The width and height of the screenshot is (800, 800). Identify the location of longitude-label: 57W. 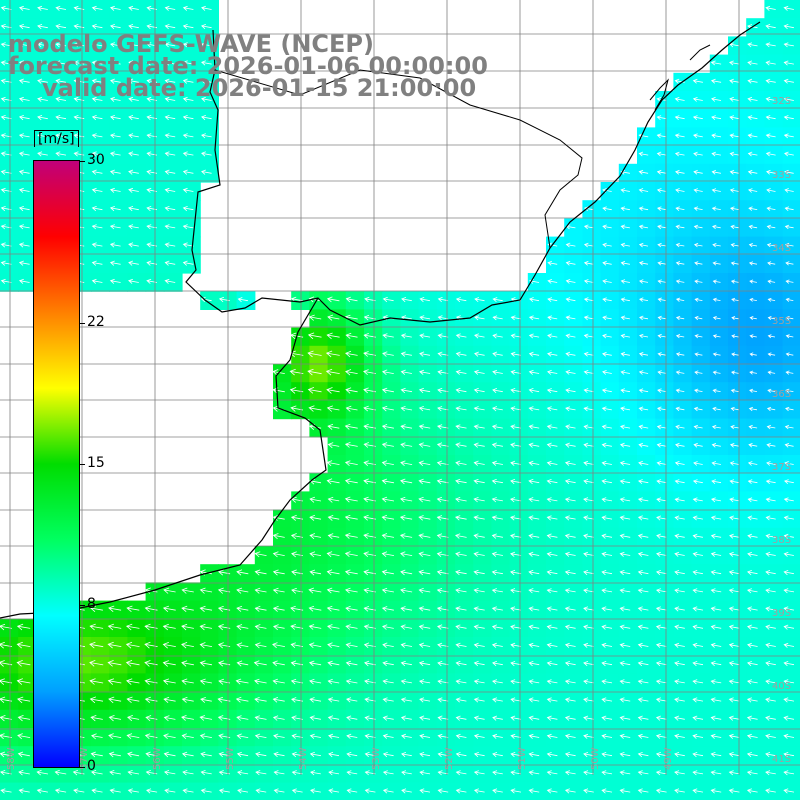
(84, 758).